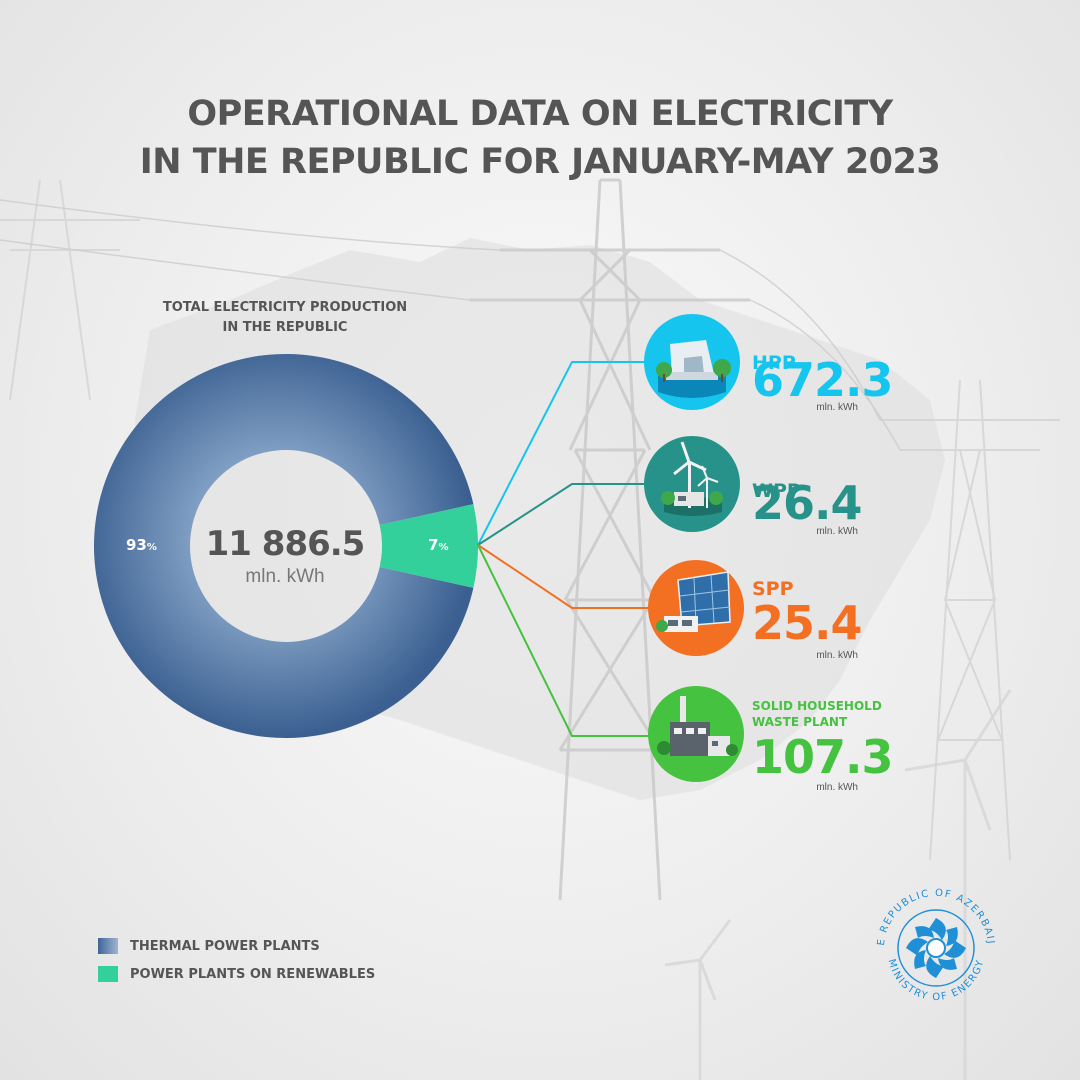  Describe the element at coordinates (970, 620) in the screenshot. I see `transmission-tower-right` at that location.